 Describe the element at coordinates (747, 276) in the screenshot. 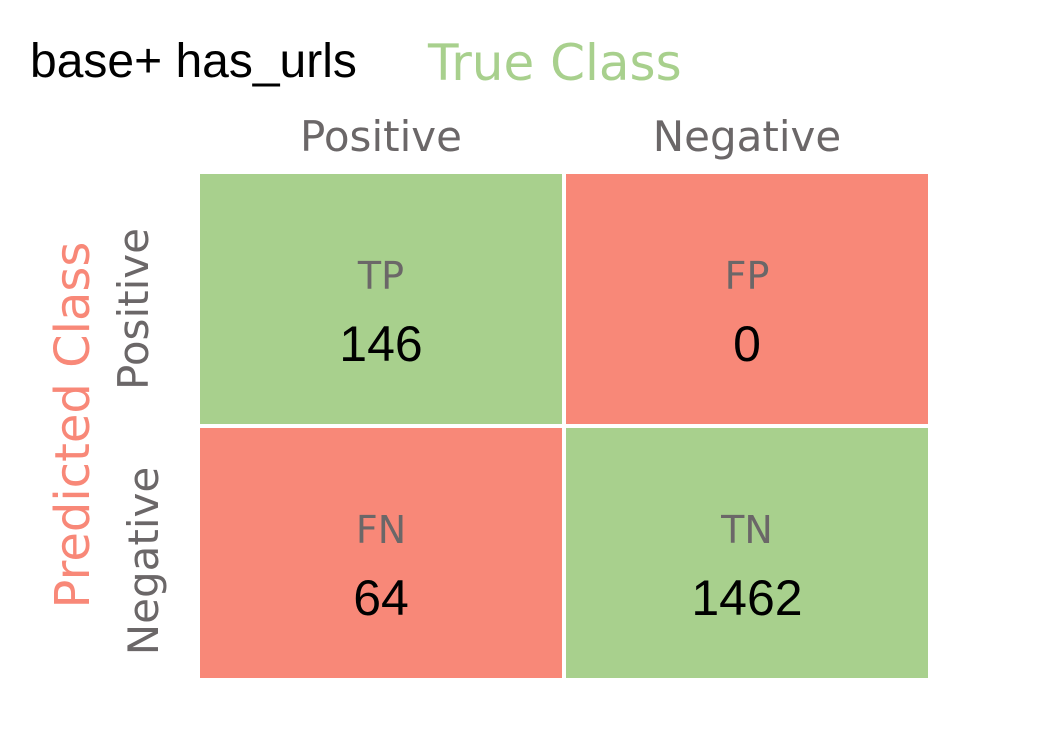

I see `cell-fp-code: FP` at that location.